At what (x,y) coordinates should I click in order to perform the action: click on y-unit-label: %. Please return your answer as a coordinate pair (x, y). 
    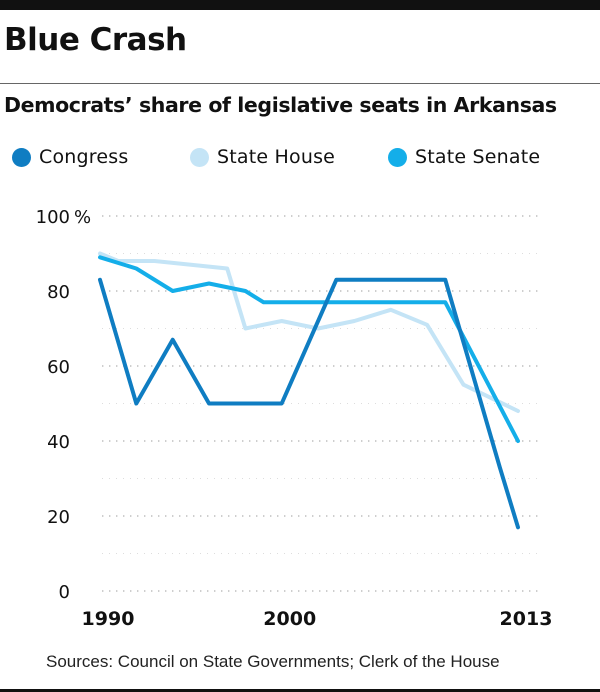
    Looking at the image, I should click on (82, 217).